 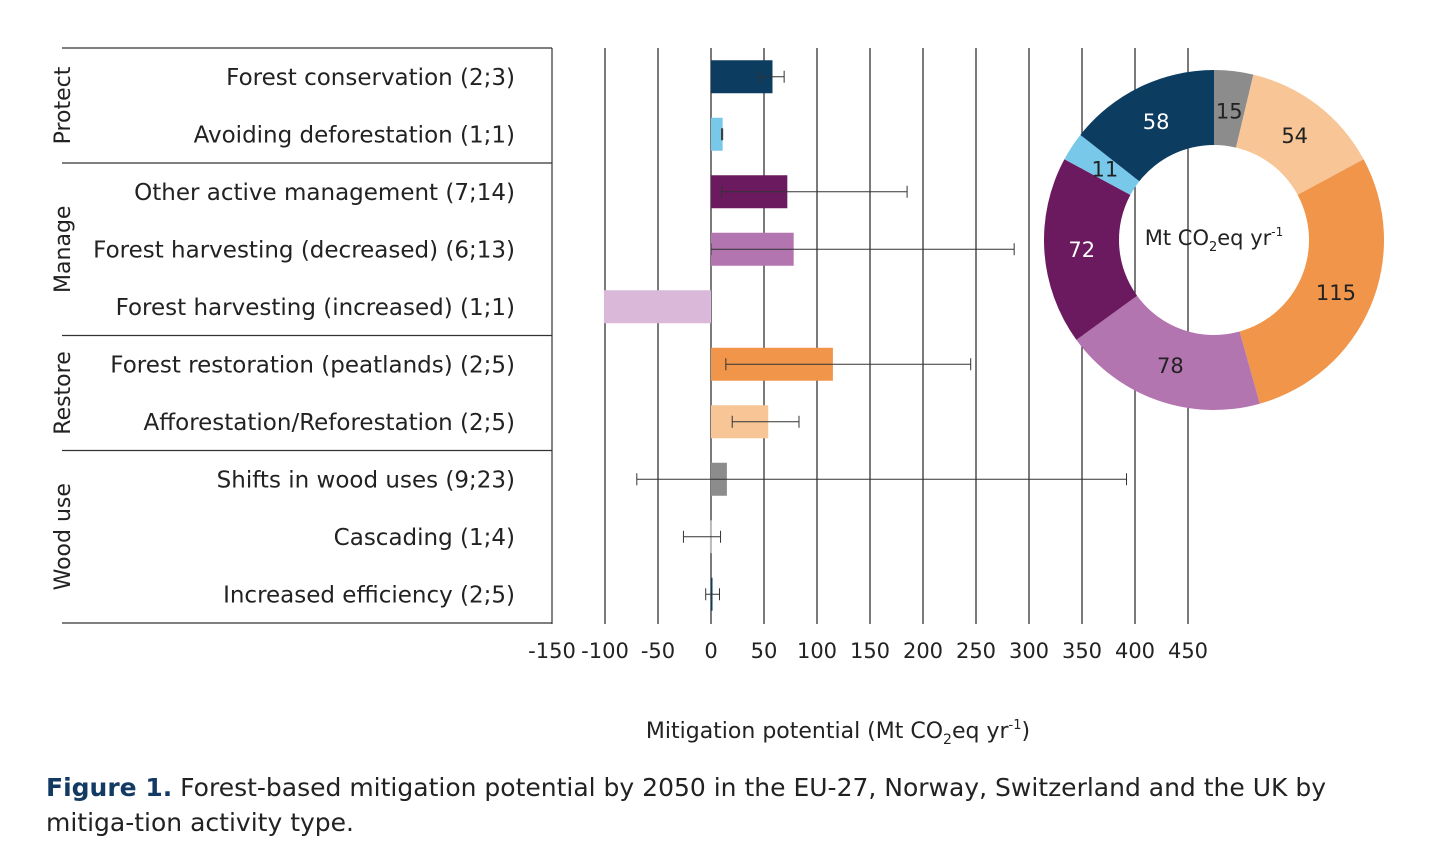 I want to click on x-tick-label: 100, so click(x=817, y=651).